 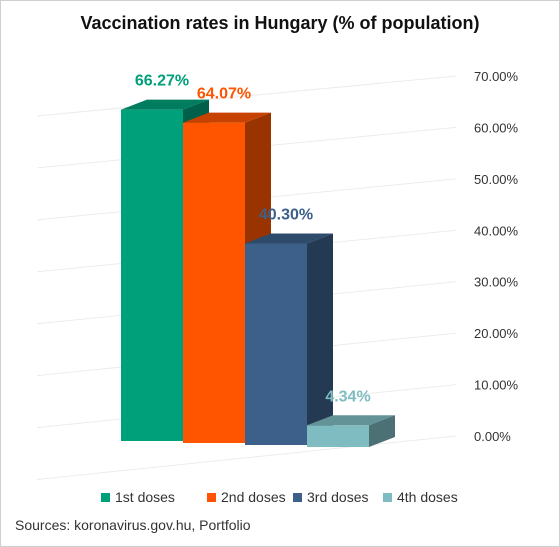 I want to click on y-tick-label: 20.00%, so click(x=496, y=333).